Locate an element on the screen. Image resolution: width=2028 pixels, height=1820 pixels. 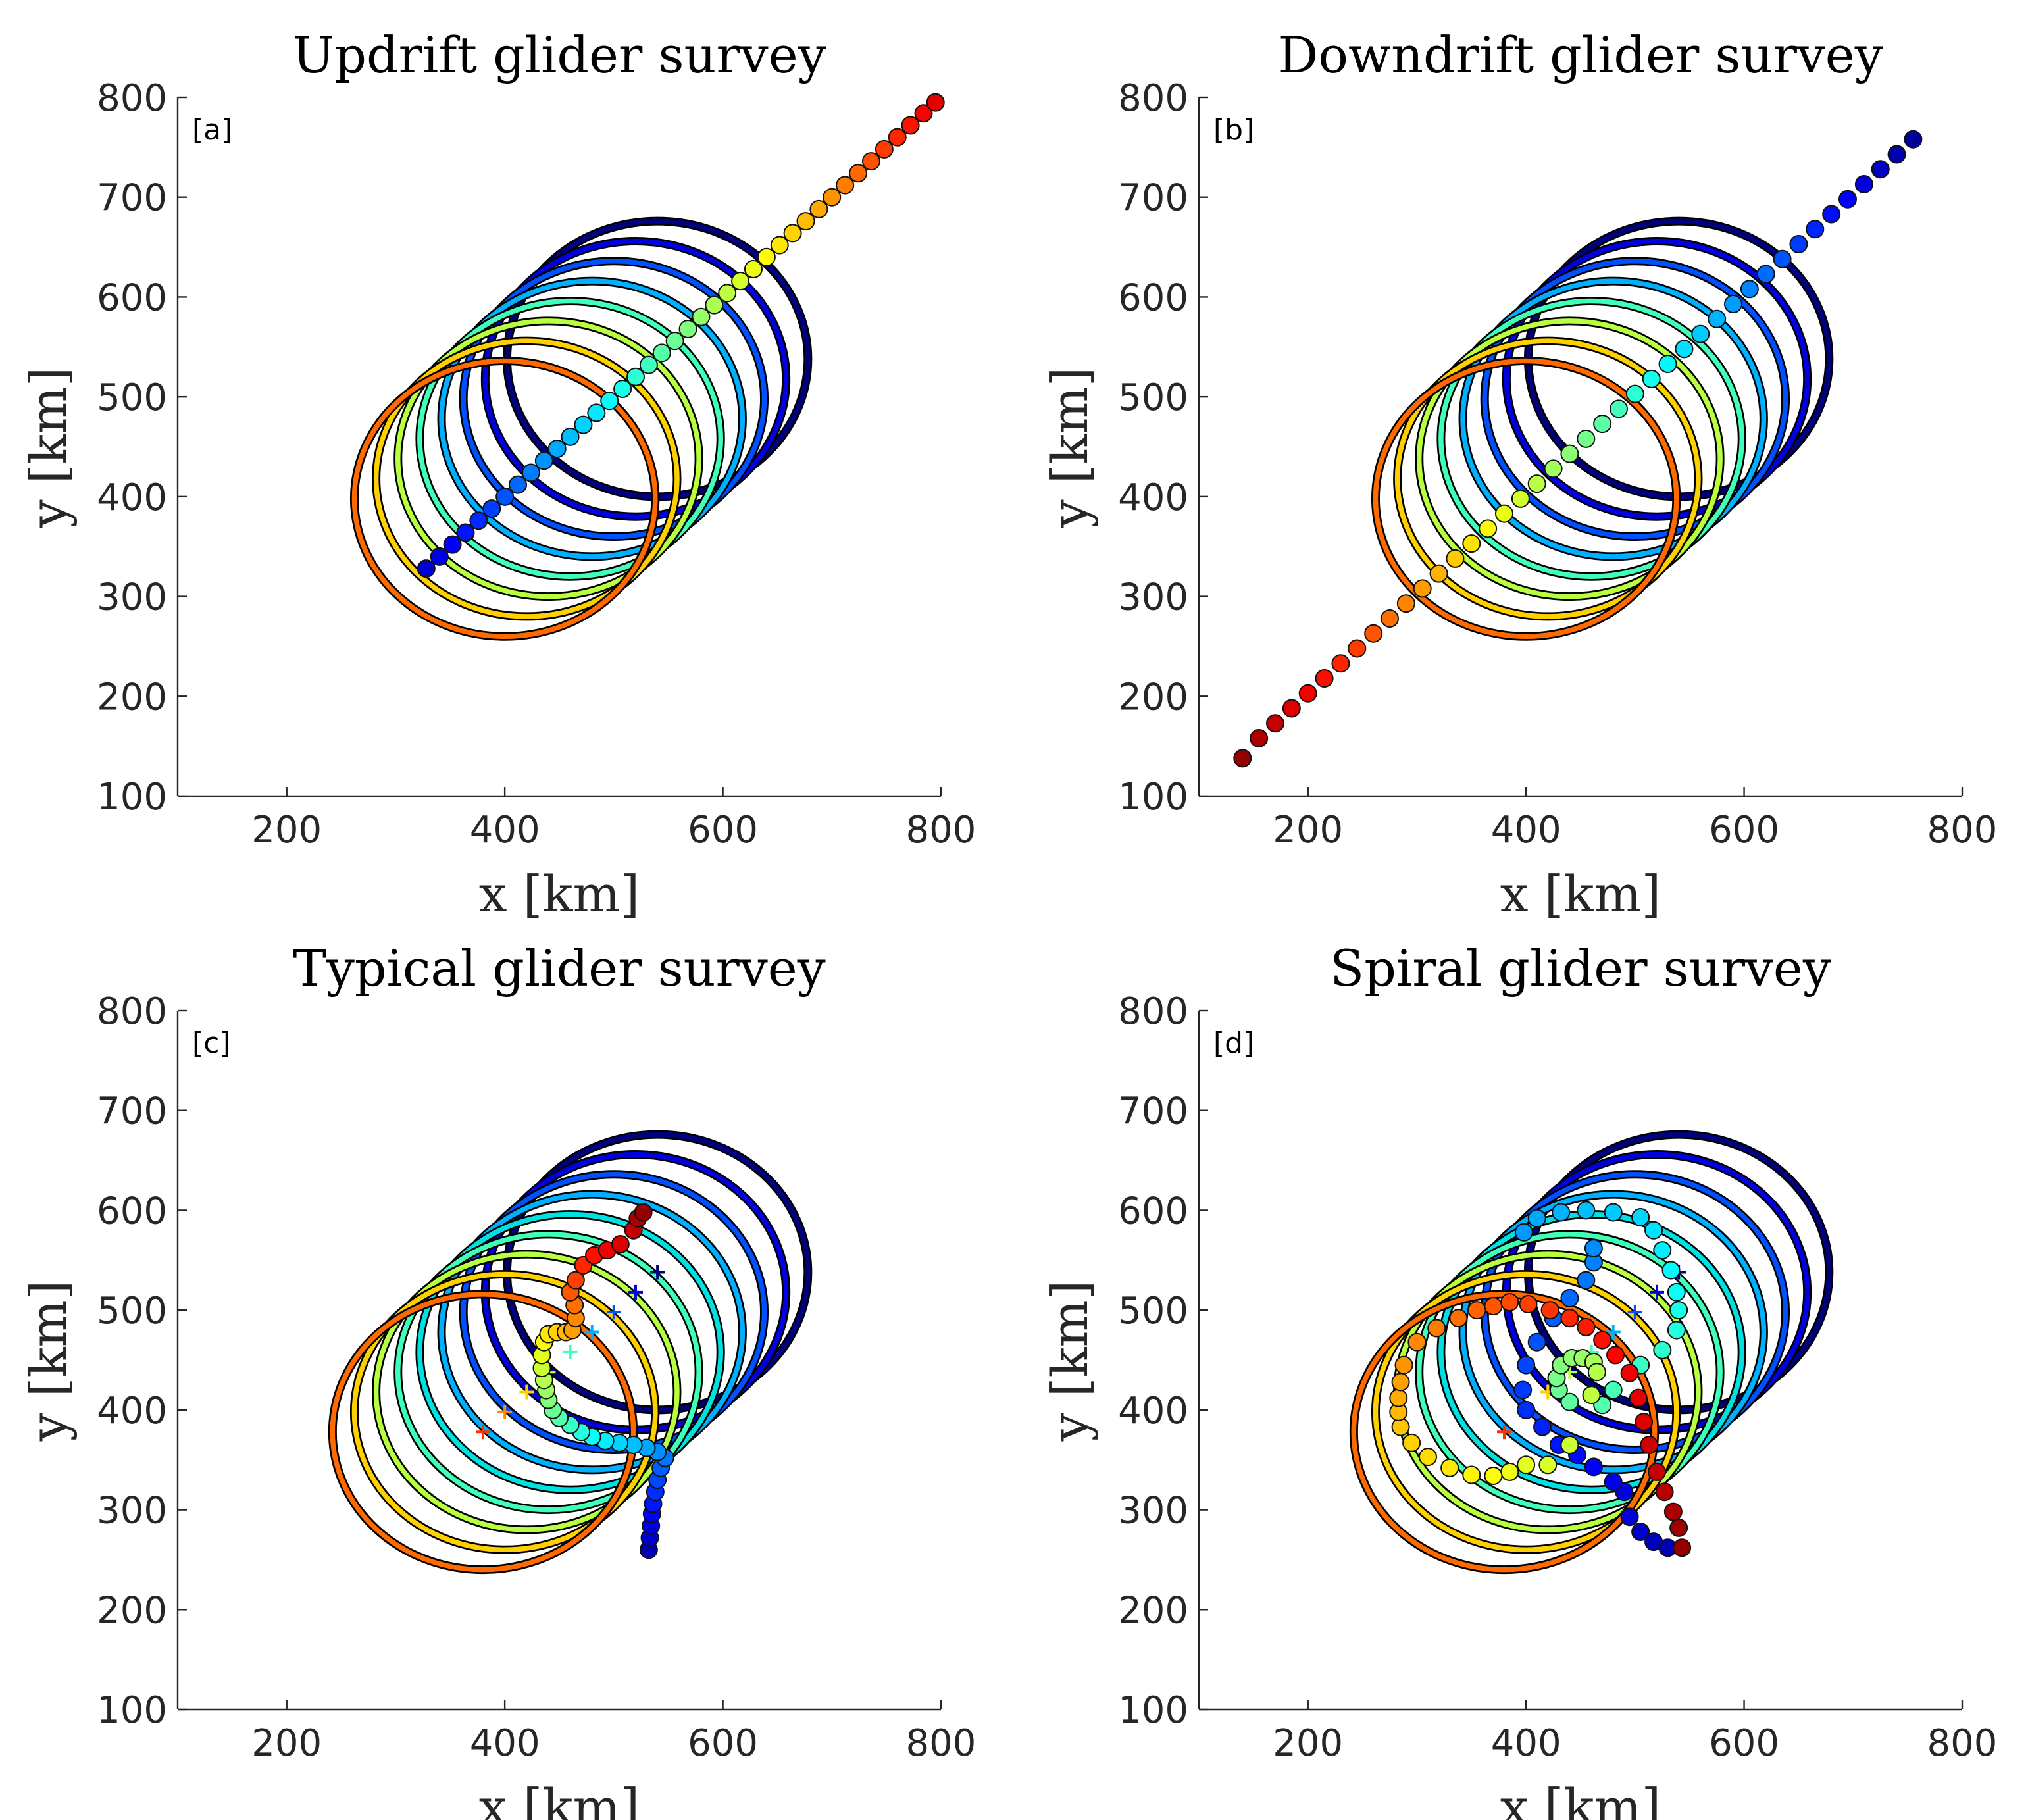
panel-a-tag: [a] is located at coordinates (212, 130).